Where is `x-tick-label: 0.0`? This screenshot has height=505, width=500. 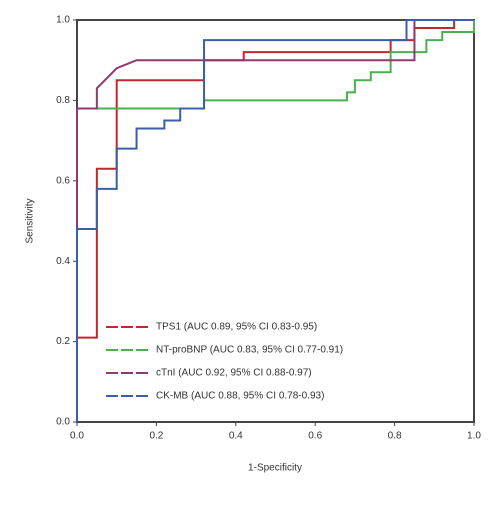 x-tick-label: 0.0 is located at coordinates (77, 436).